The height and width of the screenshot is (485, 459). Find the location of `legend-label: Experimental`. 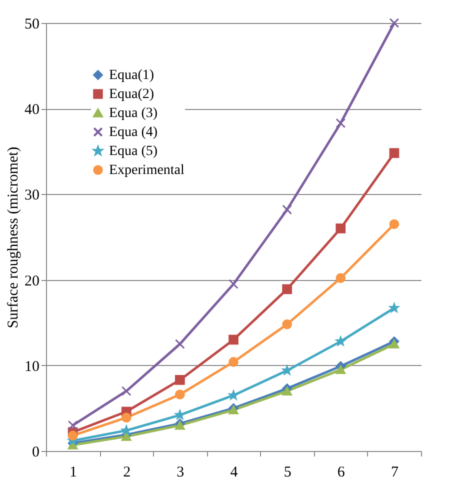

legend-label: Experimental is located at coordinates (147, 170).